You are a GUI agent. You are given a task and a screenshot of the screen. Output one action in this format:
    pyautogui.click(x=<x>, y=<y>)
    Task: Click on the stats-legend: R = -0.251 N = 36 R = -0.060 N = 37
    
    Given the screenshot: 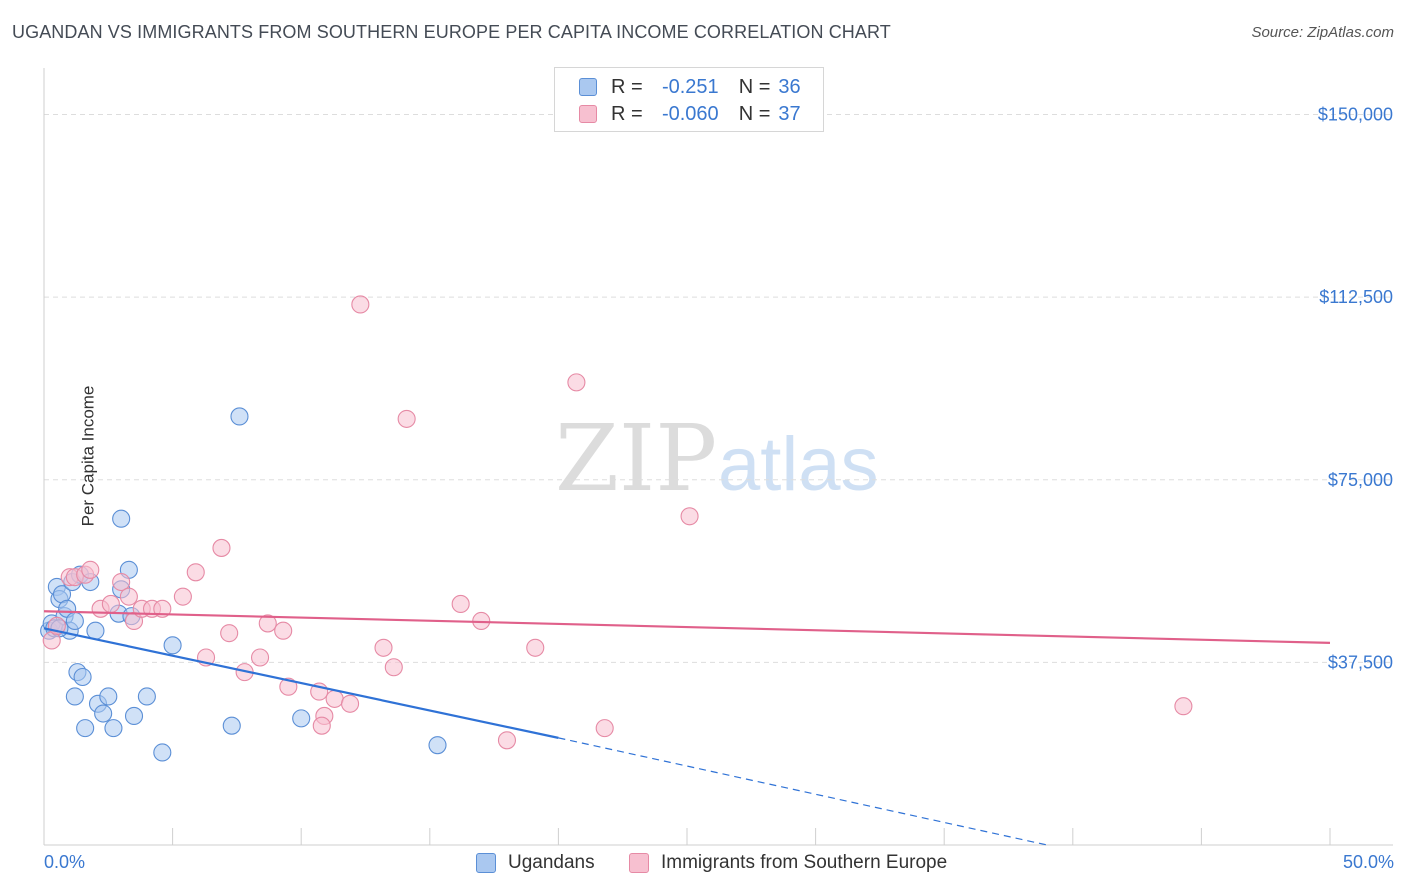 What is the action you would take?
    pyautogui.click(x=689, y=99)
    